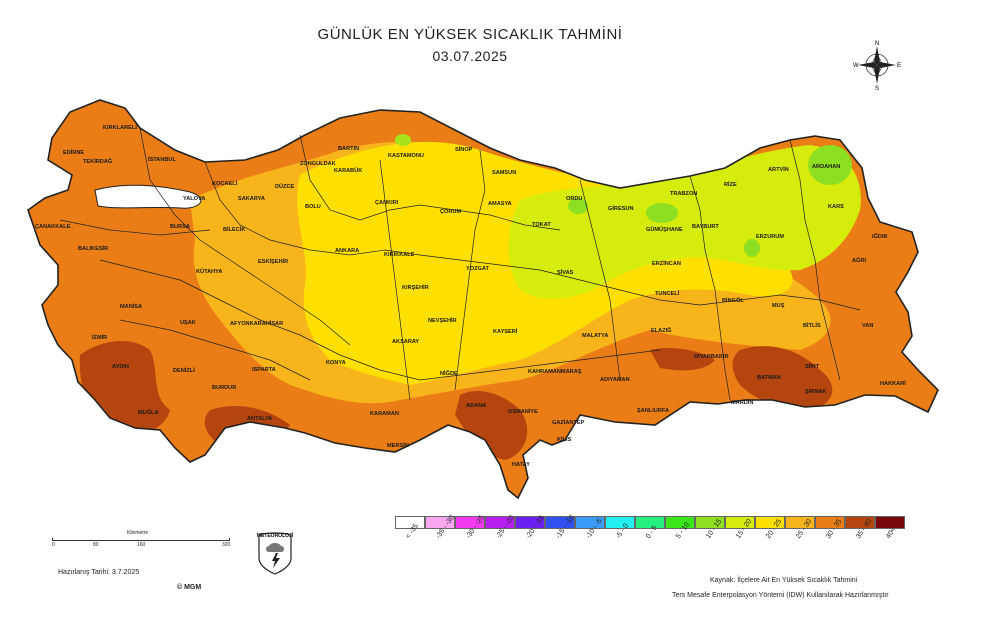 The width and height of the screenshot is (992, 618). What do you see at coordinates (405, 342) in the screenshot?
I see `label-aksaray: AKSARAY` at bounding box center [405, 342].